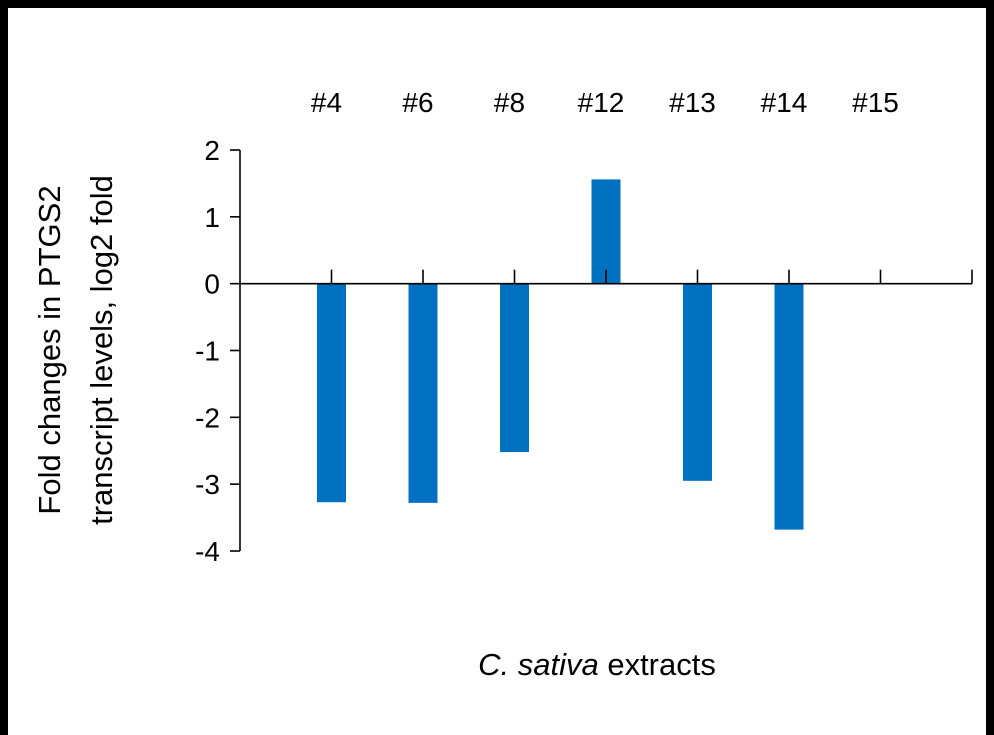 This screenshot has height=735, width=994. I want to click on y-tick-label: 1, so click(212, 217).